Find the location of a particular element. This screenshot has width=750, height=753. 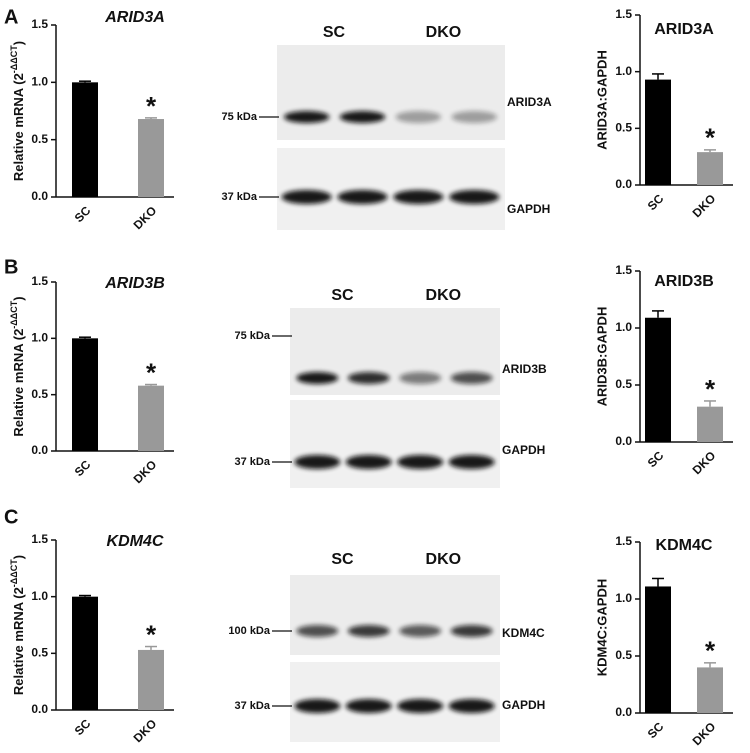

blot-marker: 100 kDa is located at coordinates (249, 631).